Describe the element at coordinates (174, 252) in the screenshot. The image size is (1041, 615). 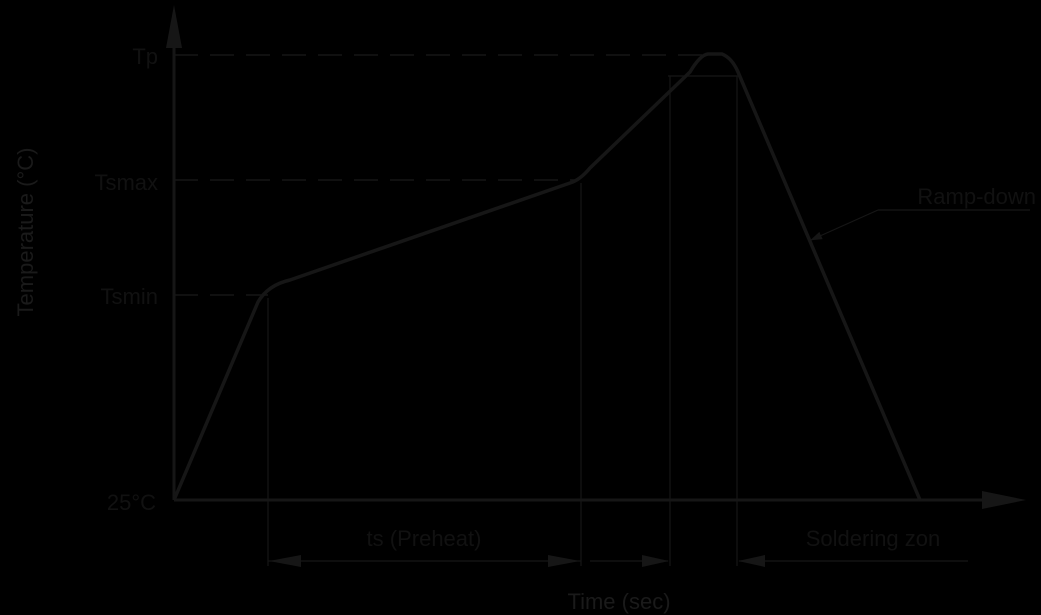
I see `y-axis` at that location.